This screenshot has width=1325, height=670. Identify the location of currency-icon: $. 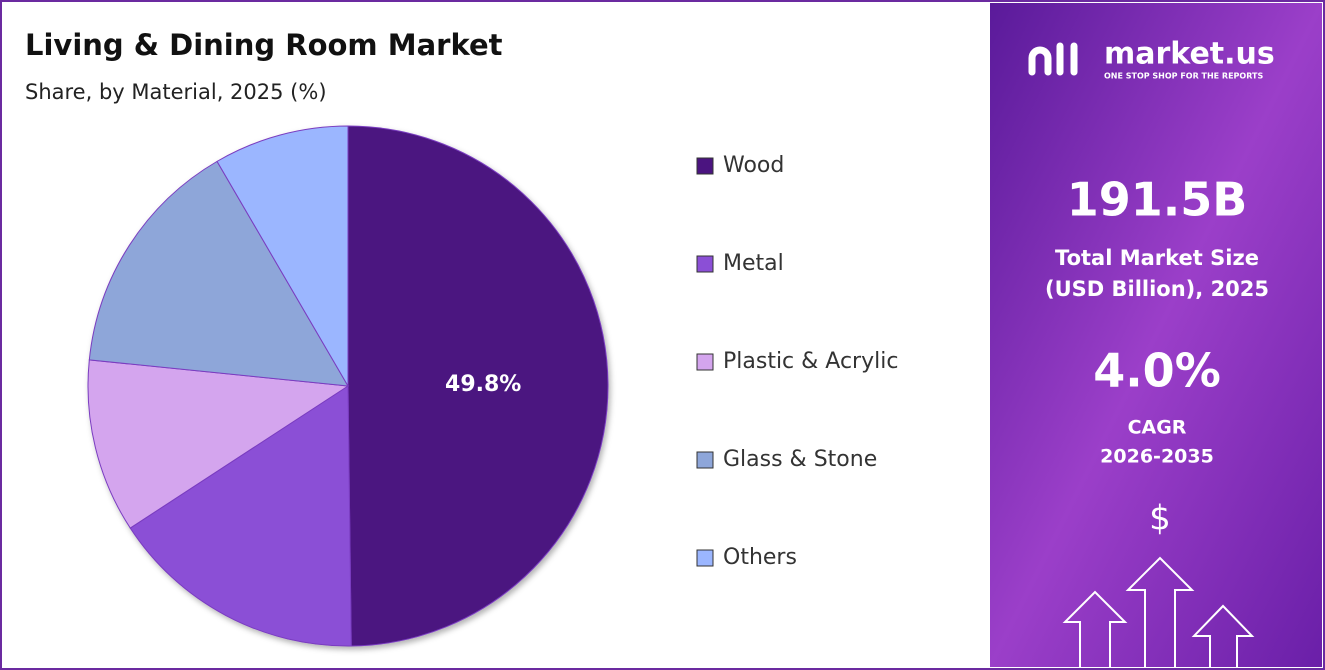
(1160, 519).